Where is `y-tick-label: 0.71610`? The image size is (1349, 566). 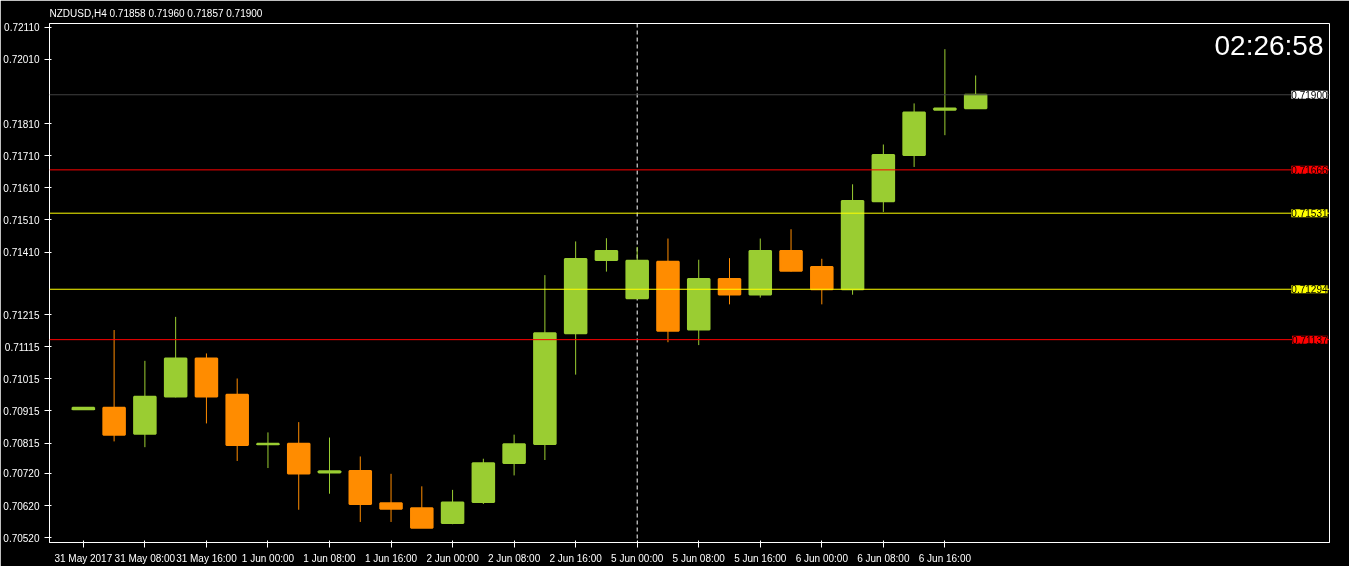 y-tick-label: 0.71610 is located at coordinates (21, 188).